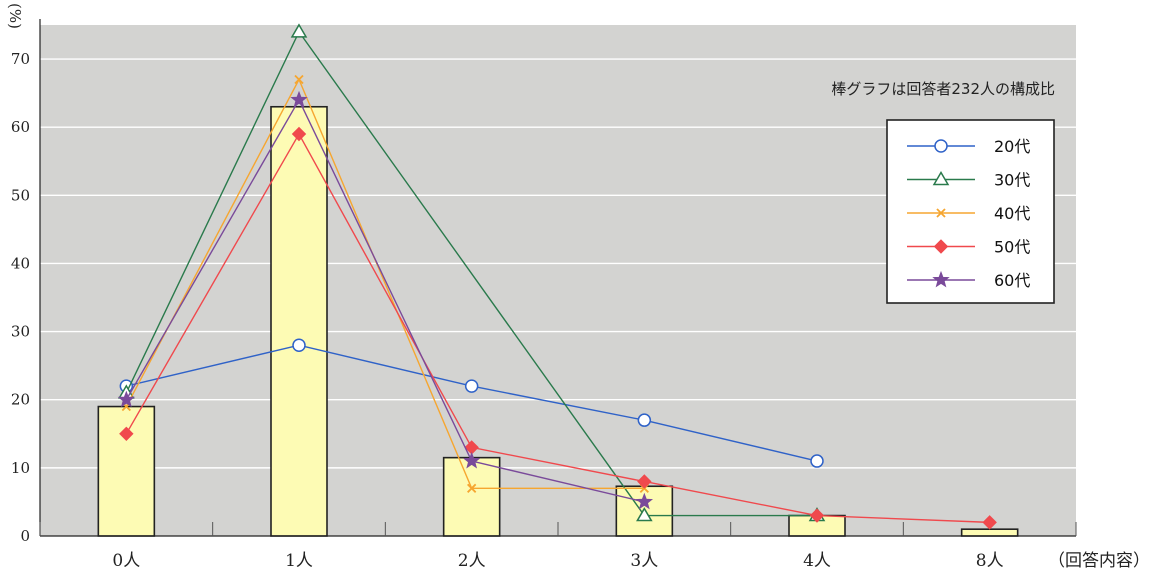  What do you see at coordinates (1012, 280) in the screenshot?
I see `legend-label: 60代` at bounding box center [1012, 280].